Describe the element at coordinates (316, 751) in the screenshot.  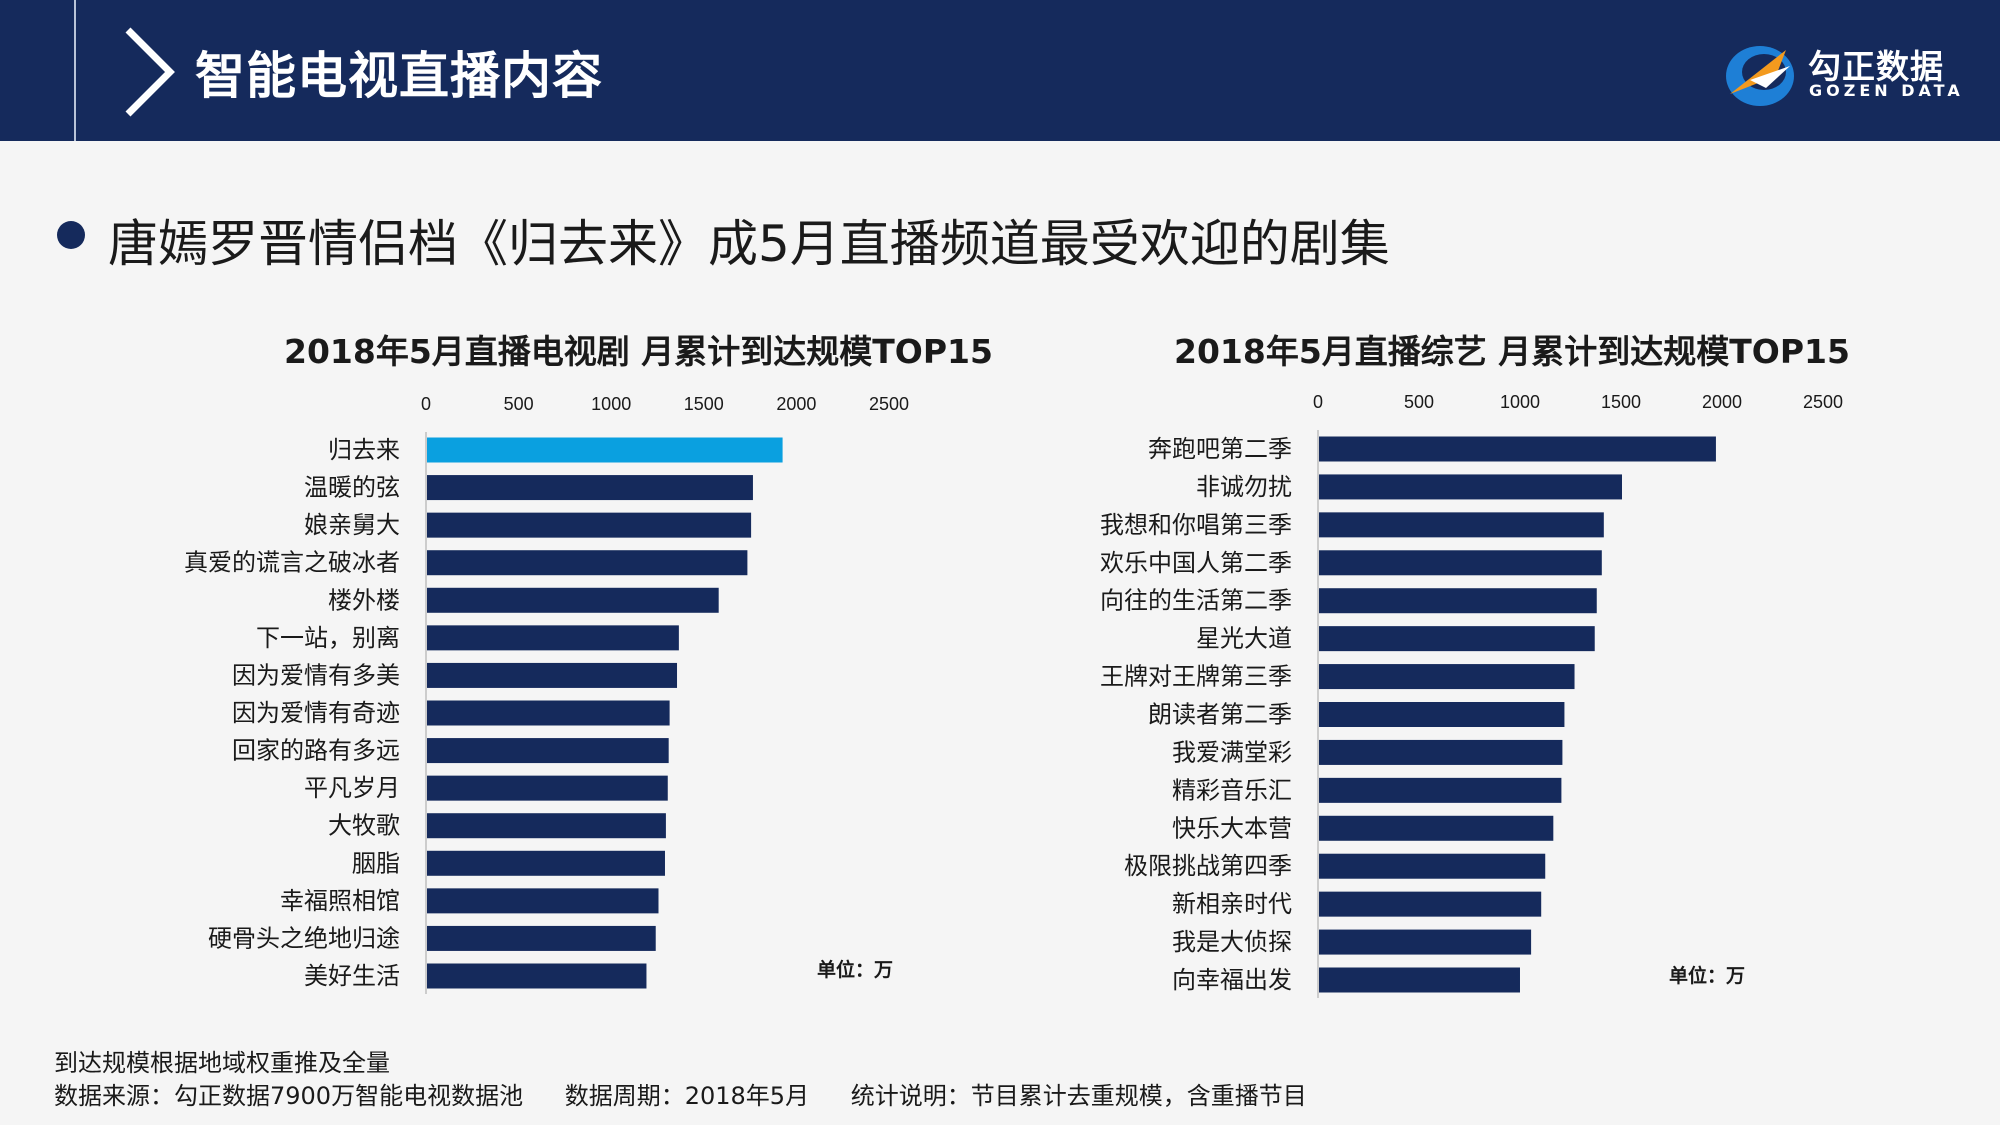
I see `category-label: 回家的路有多远` at that location.